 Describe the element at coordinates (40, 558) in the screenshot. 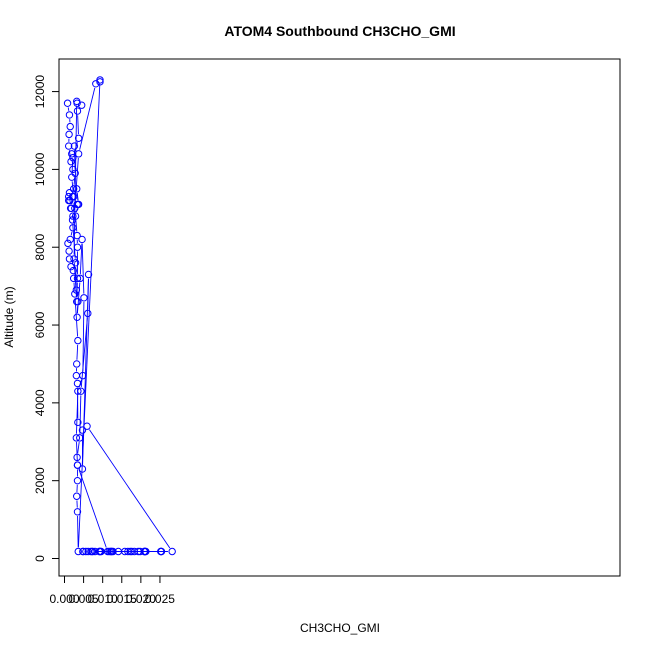

I see `y-tick-label: 0` at that location.